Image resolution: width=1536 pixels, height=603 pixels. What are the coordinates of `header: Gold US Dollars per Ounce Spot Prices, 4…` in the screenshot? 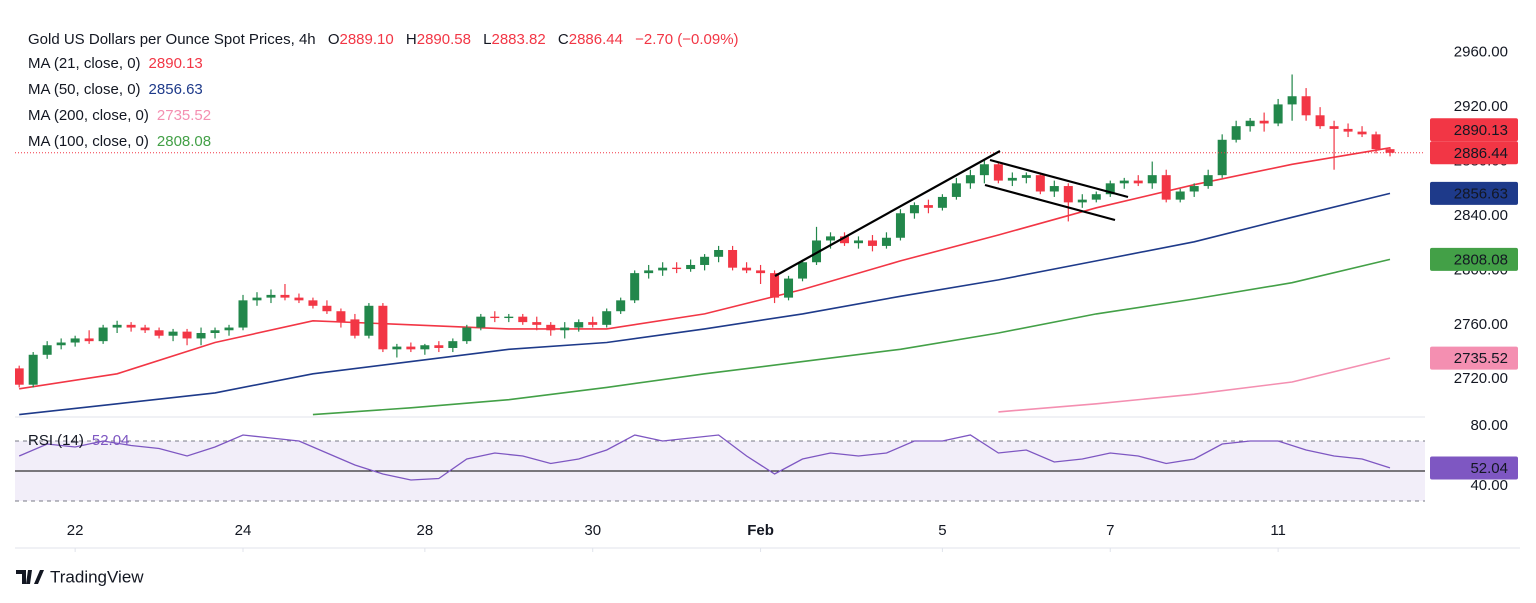 It's located at (383, 39).